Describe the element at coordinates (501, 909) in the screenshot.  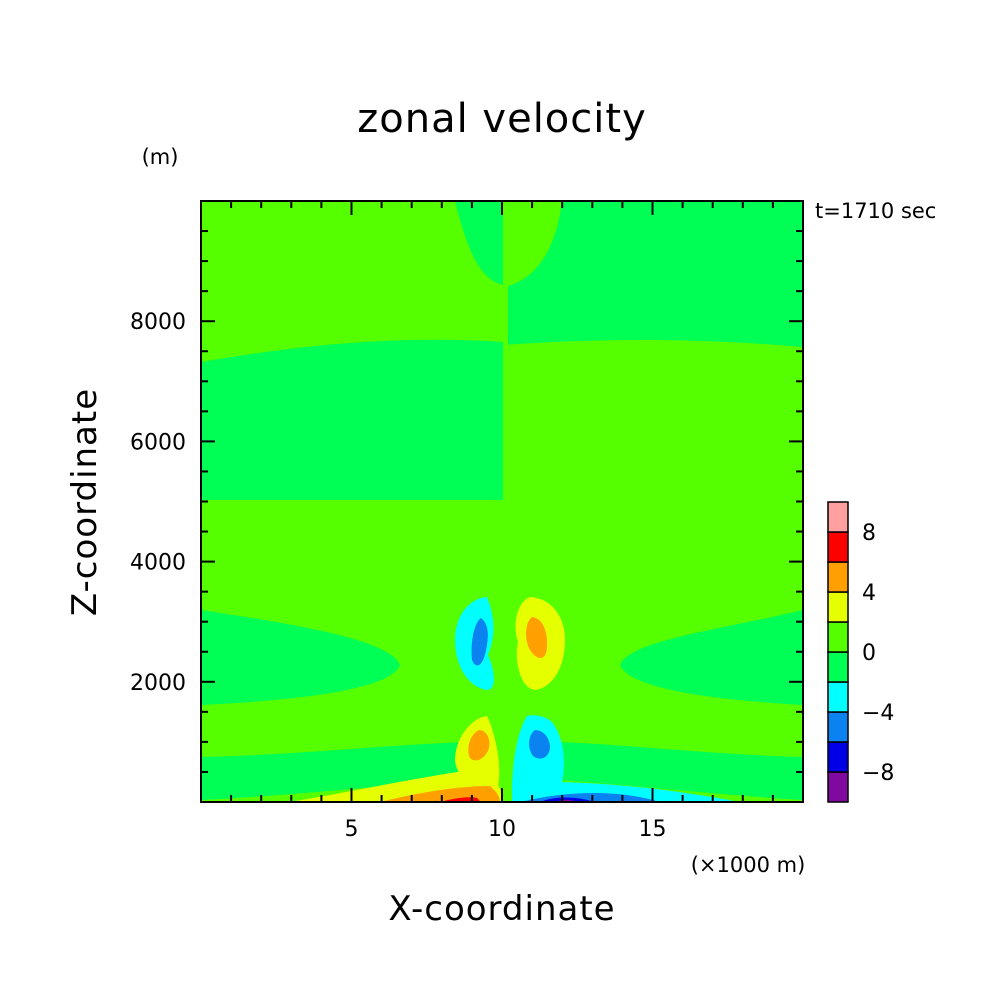
I see `x-axis-title: X-coordinate` at that location.